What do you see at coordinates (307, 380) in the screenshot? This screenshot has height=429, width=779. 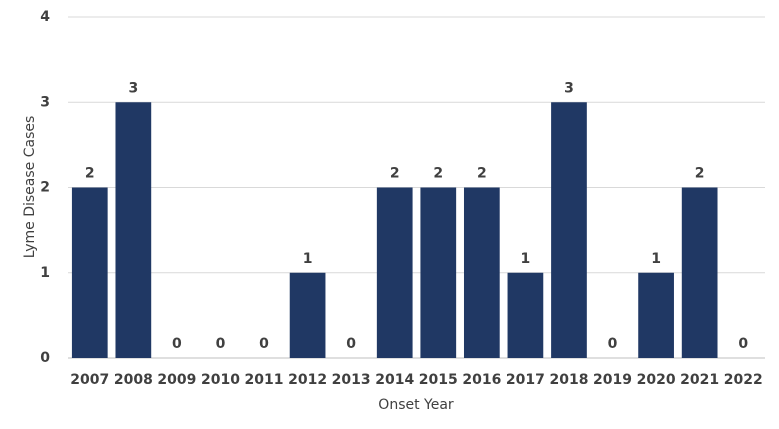 I see `x-tick-label: 2012` at bounding box center [307, 380].